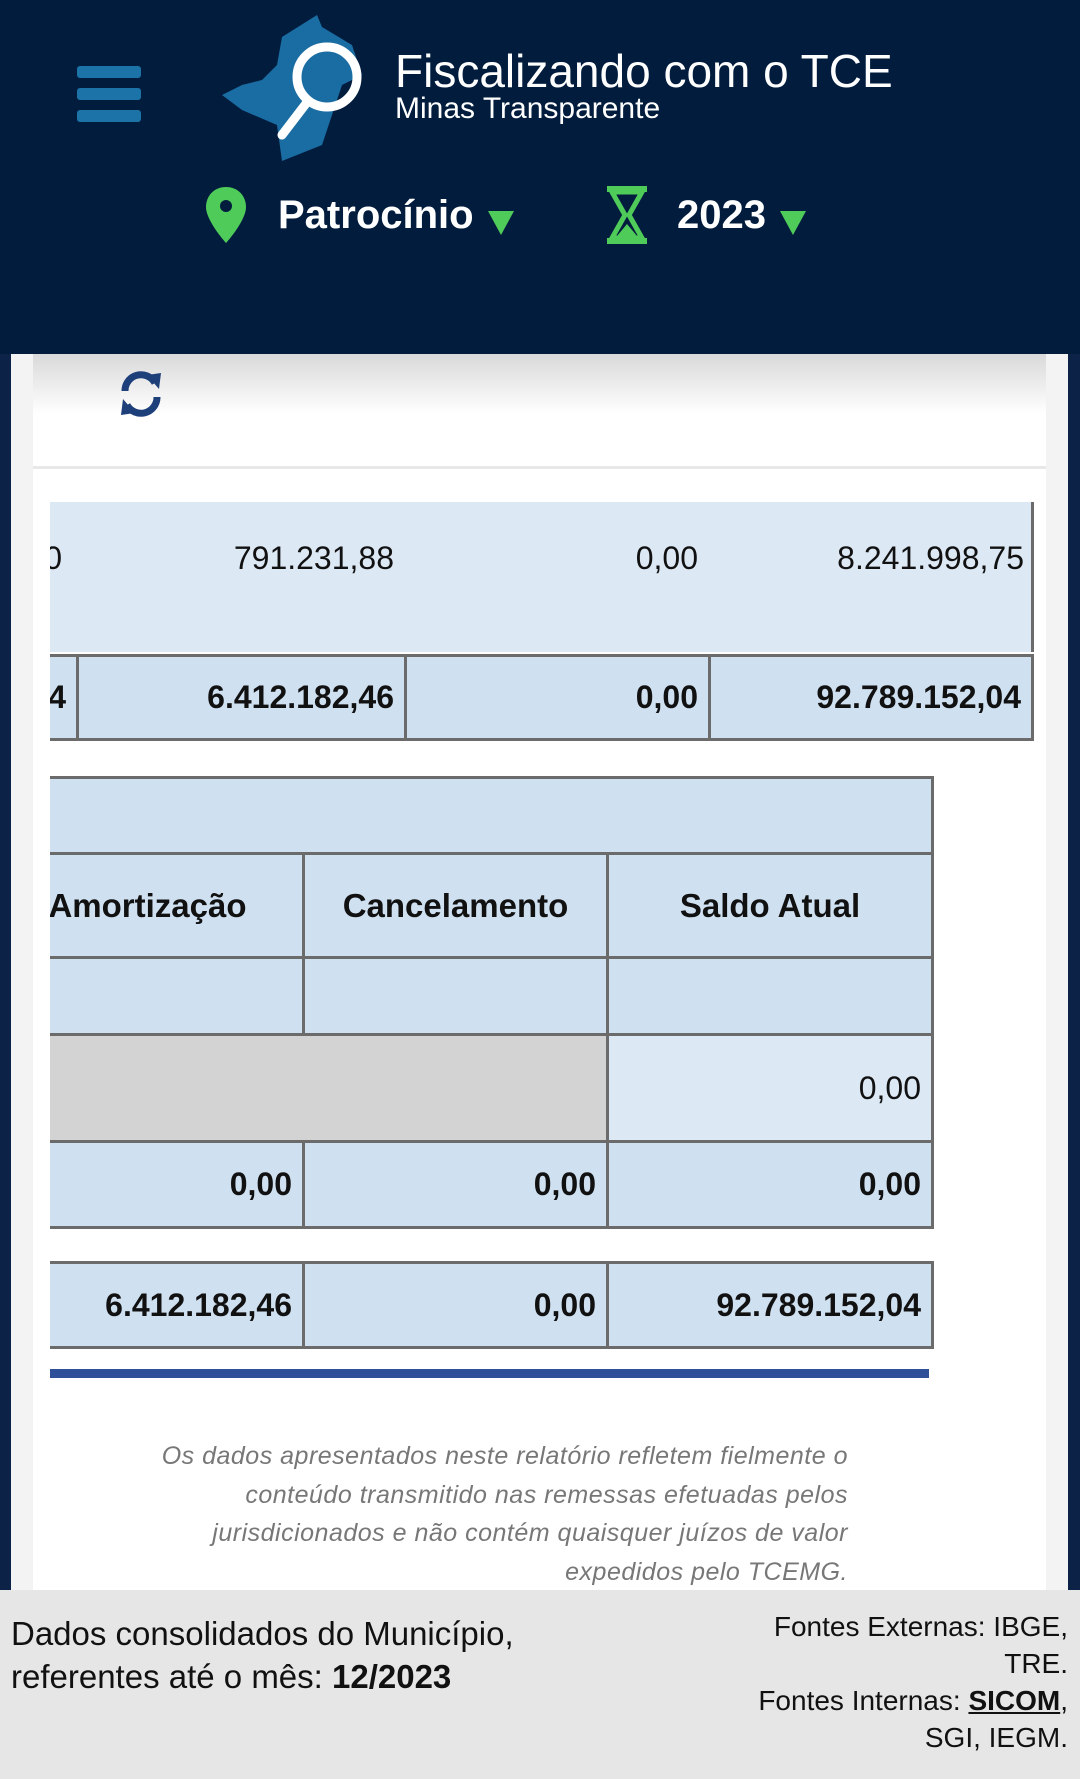 The width and height of the screenshot is (1080, 1779). What do you see at coordinates (930, 557) in the screenshot?
I see `cell: 8.241.998,75` at bounding box center [930, 557].